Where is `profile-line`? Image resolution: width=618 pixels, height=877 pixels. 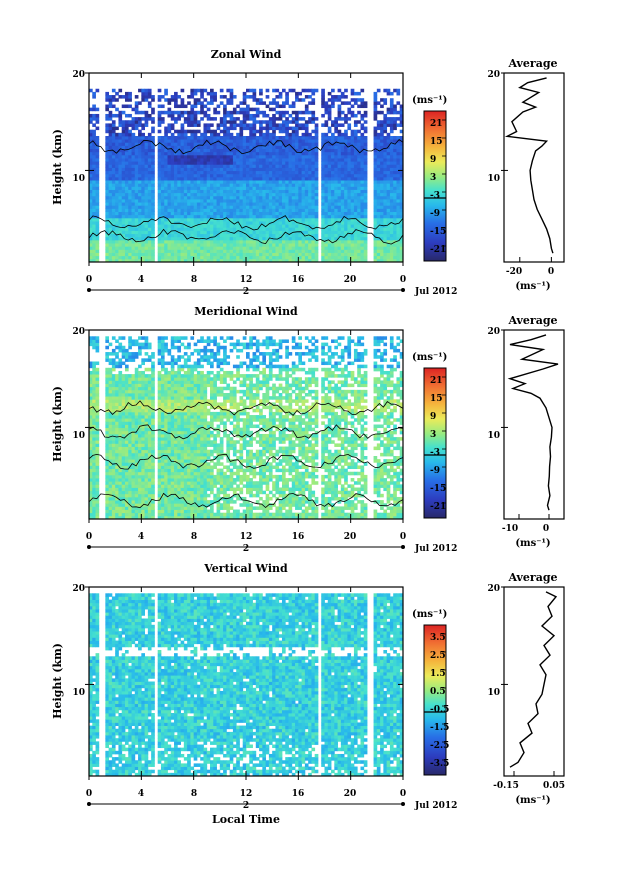 profile-line is located at coordinates (530, 165).